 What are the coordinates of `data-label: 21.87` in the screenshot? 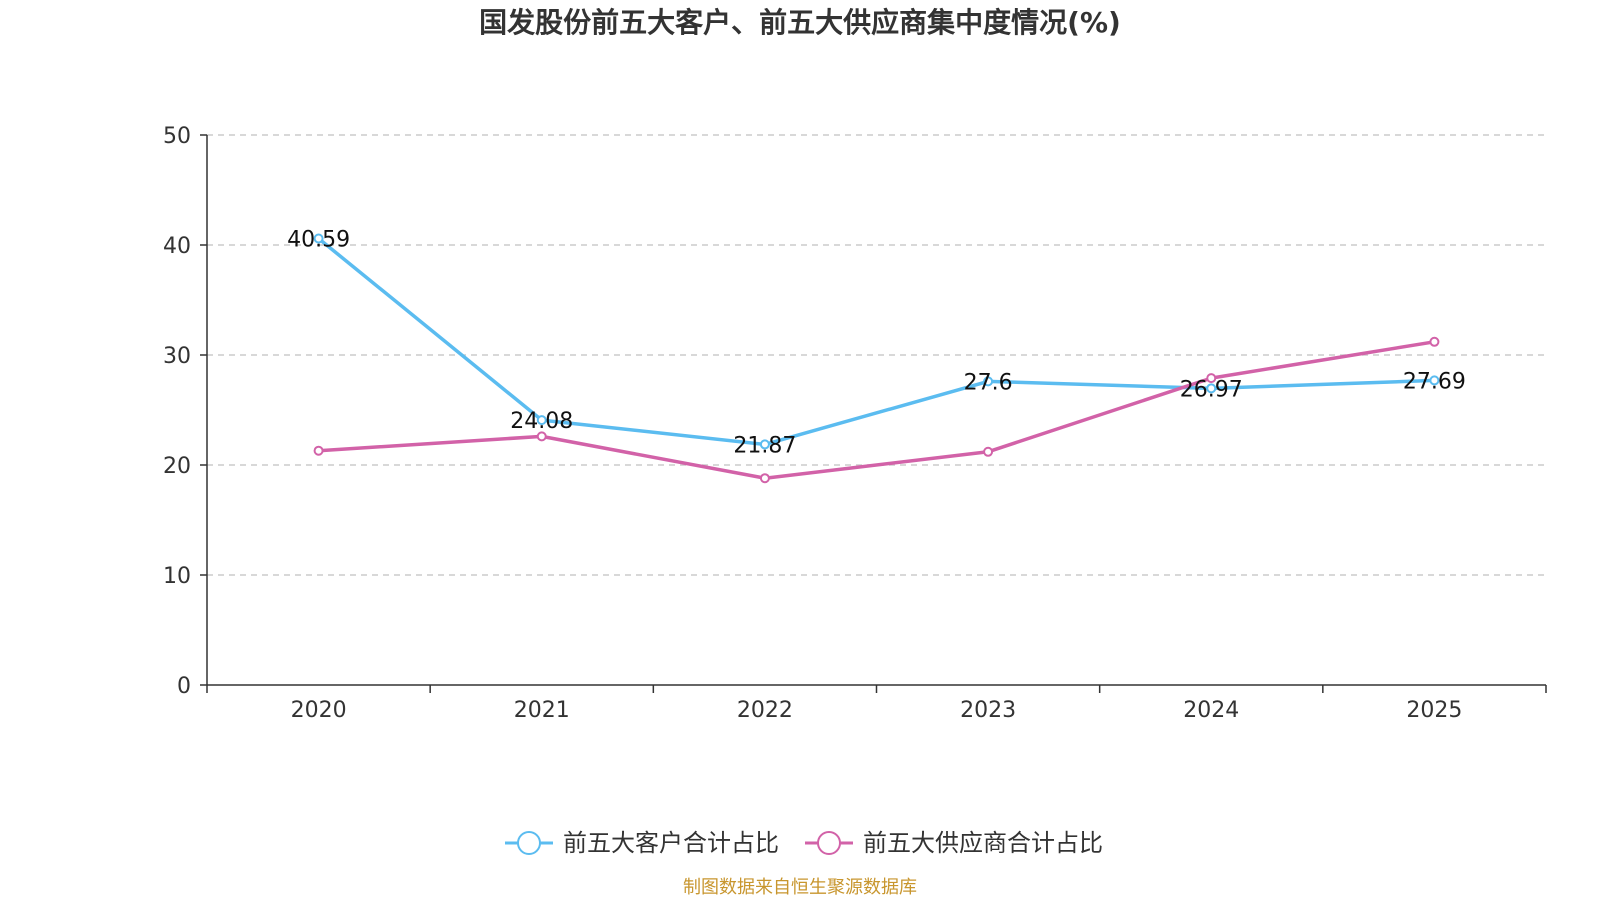 It's located at (764, 445).